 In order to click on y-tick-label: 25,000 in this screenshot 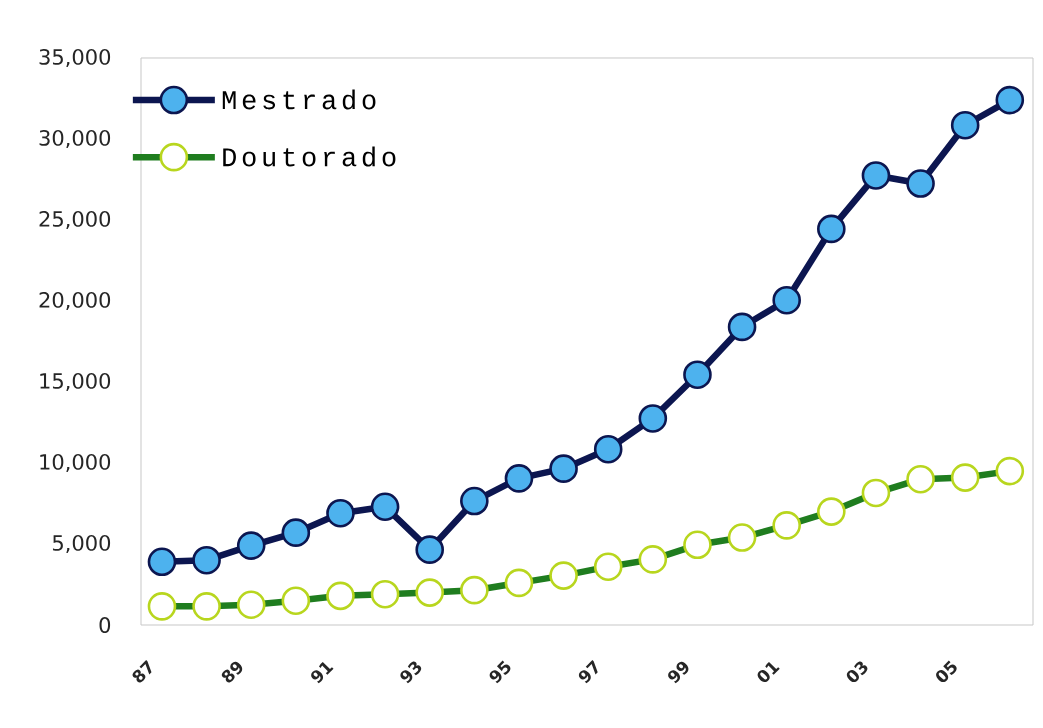, I will do `click(75, 220)`.